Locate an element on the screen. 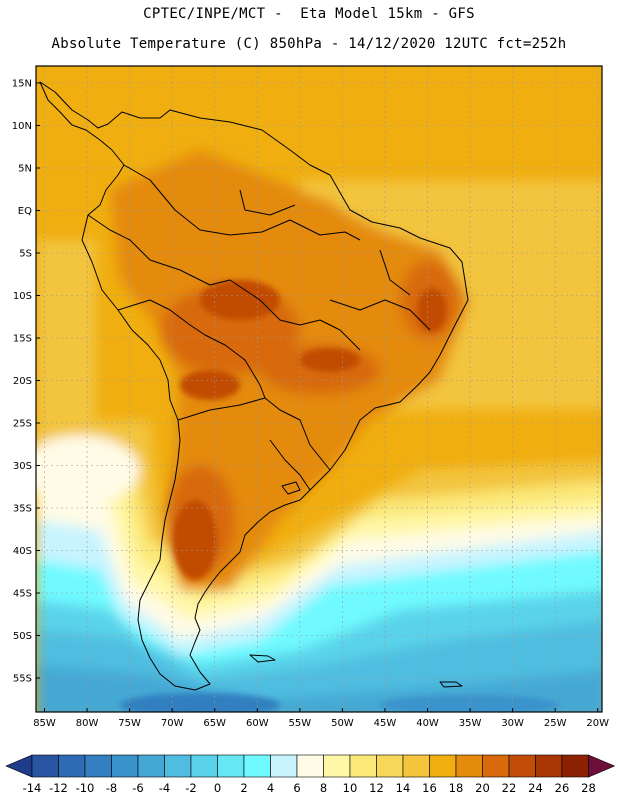 The height and width of the screenshot is (800, 618). lon-label: 85W is located at coordinates (44, 723).